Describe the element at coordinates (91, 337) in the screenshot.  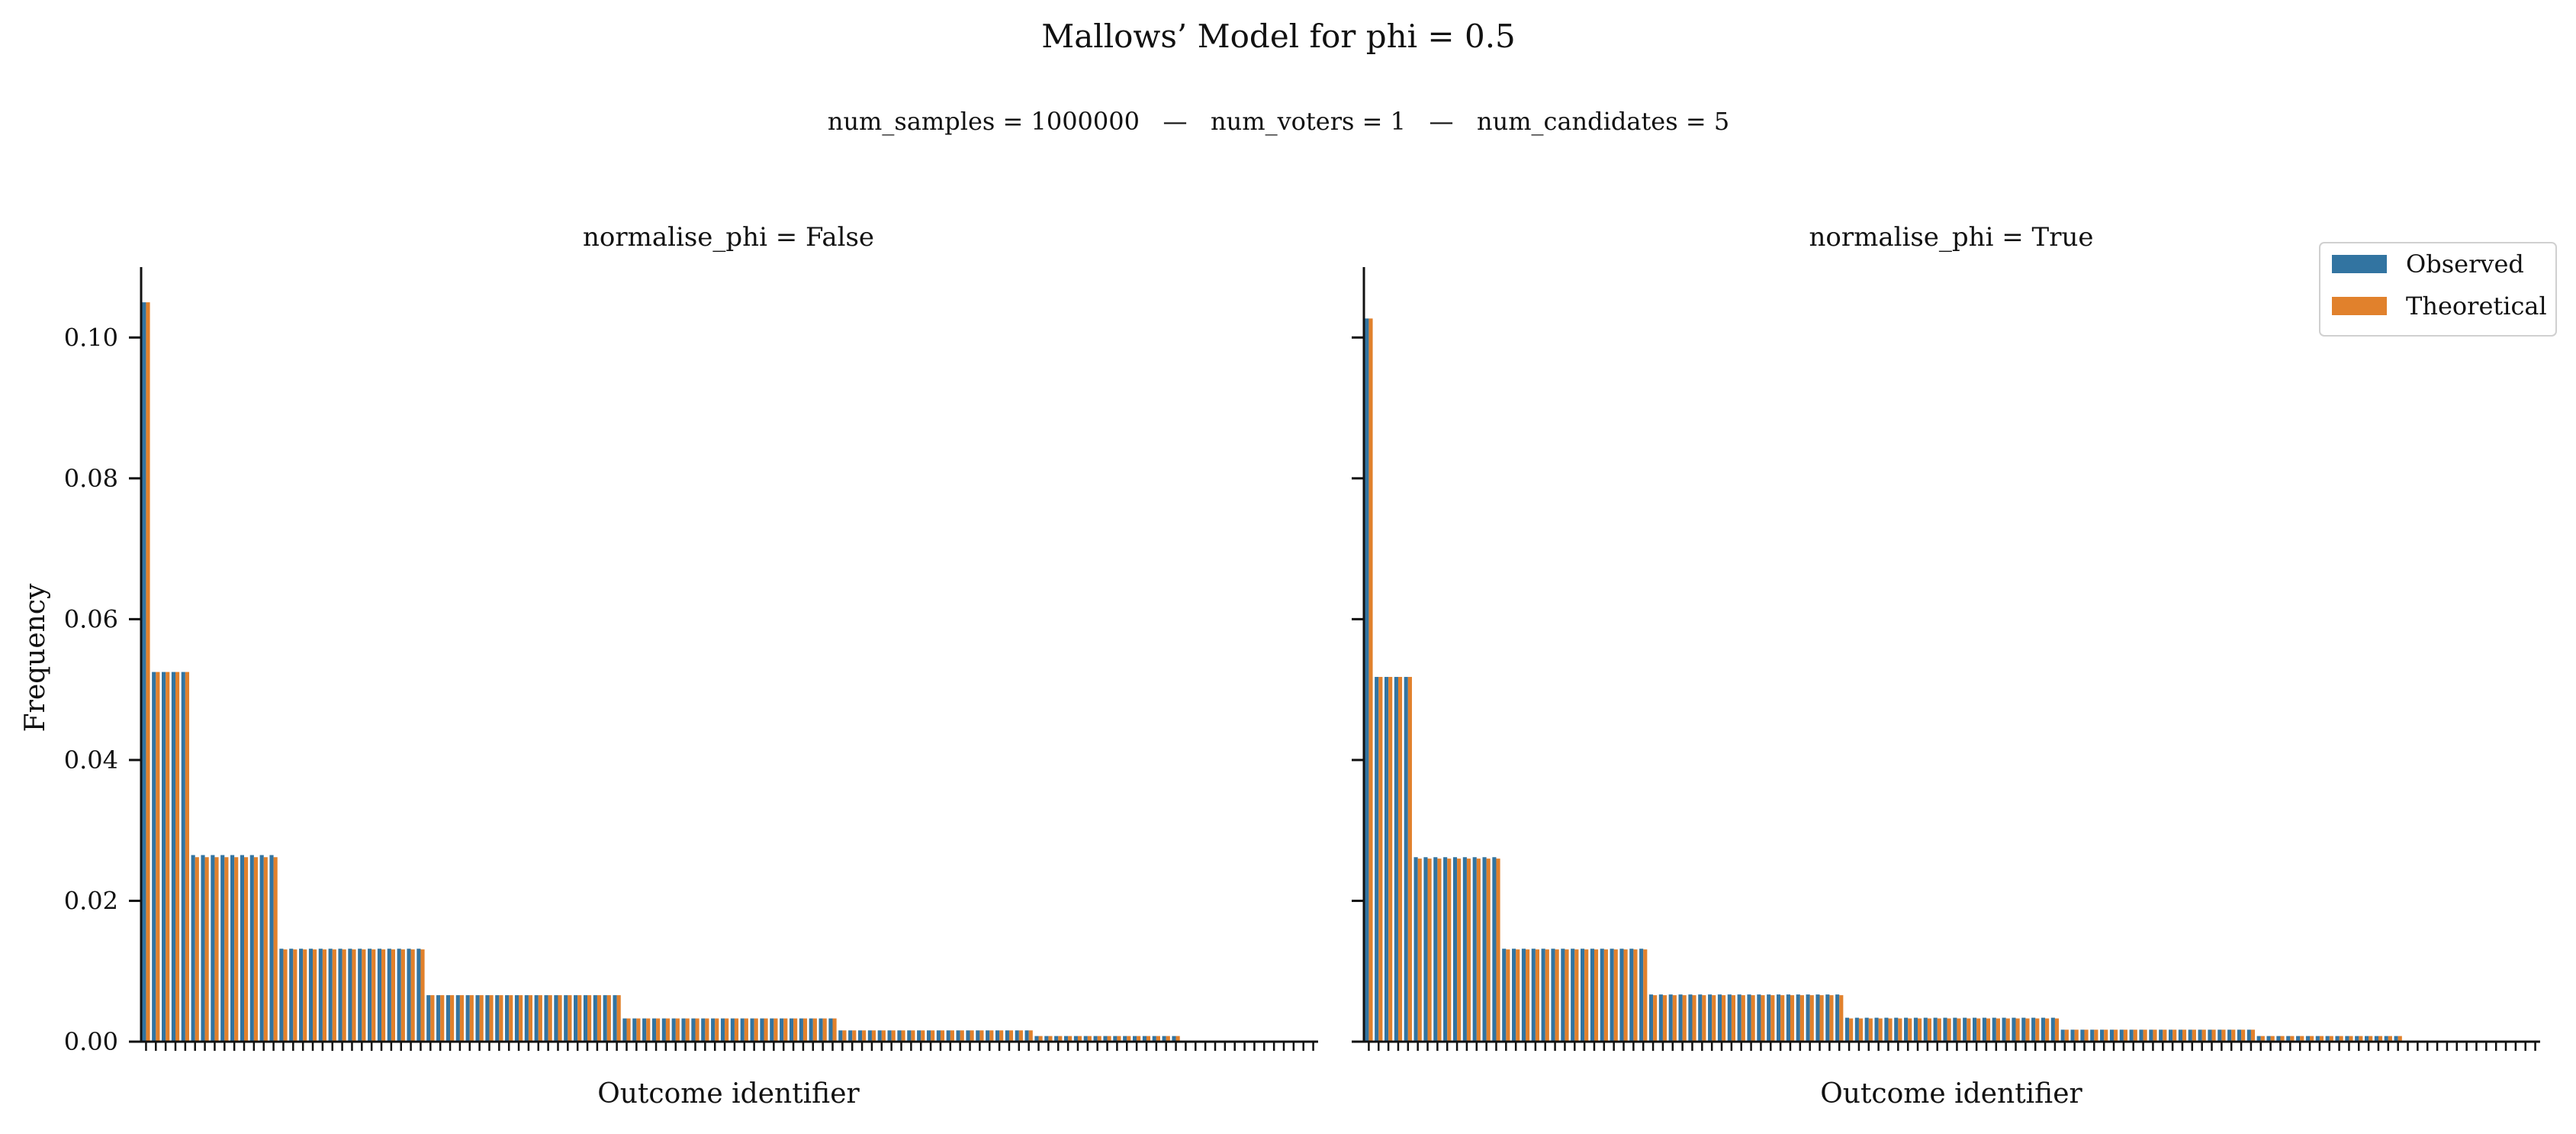
I see `y-tick-label: 0.10` at that location.